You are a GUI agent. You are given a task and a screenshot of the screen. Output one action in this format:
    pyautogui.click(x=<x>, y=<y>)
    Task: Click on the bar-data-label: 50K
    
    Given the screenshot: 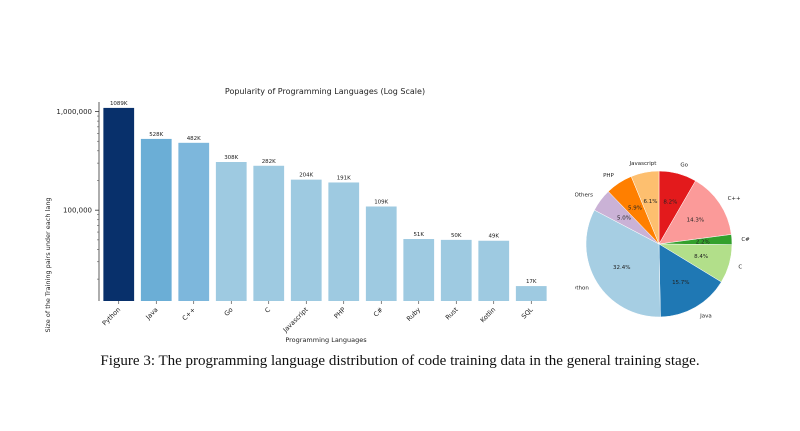 What is the action you would take?
    pyautogui.click(x=456, y=236)
    